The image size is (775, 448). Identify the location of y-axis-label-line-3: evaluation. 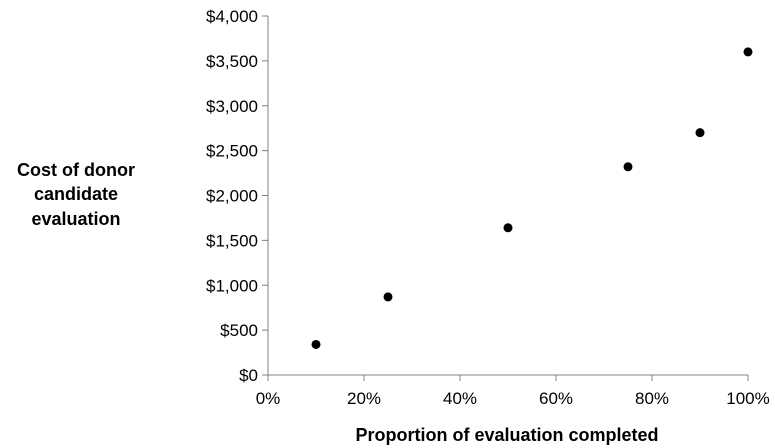
(75, 219).